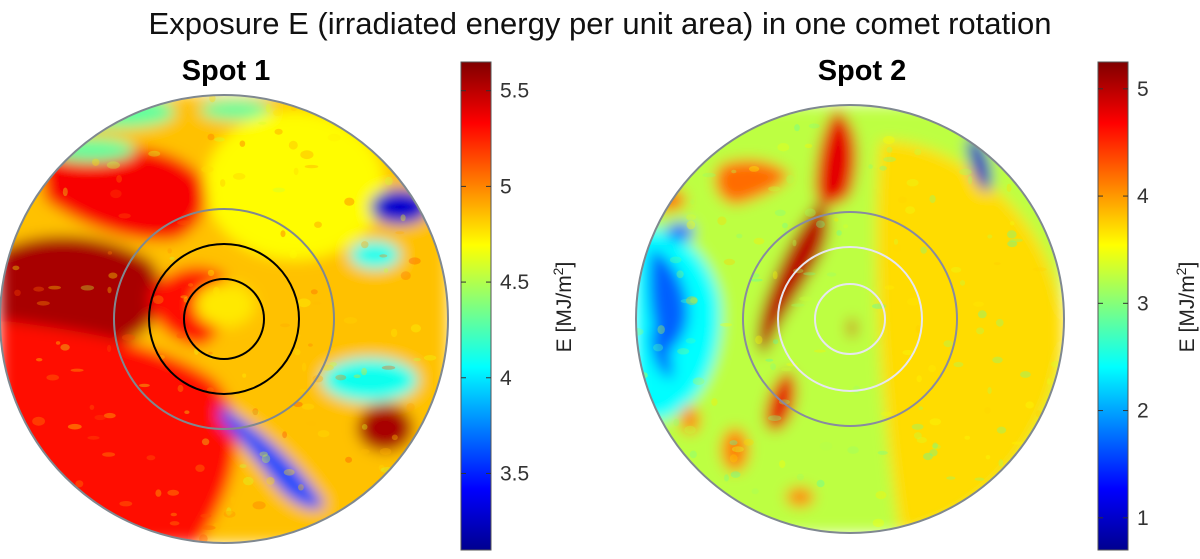  Describe the element at coordinates (225, 305) in the screenshot. I see `region-center-yellow` at that location.